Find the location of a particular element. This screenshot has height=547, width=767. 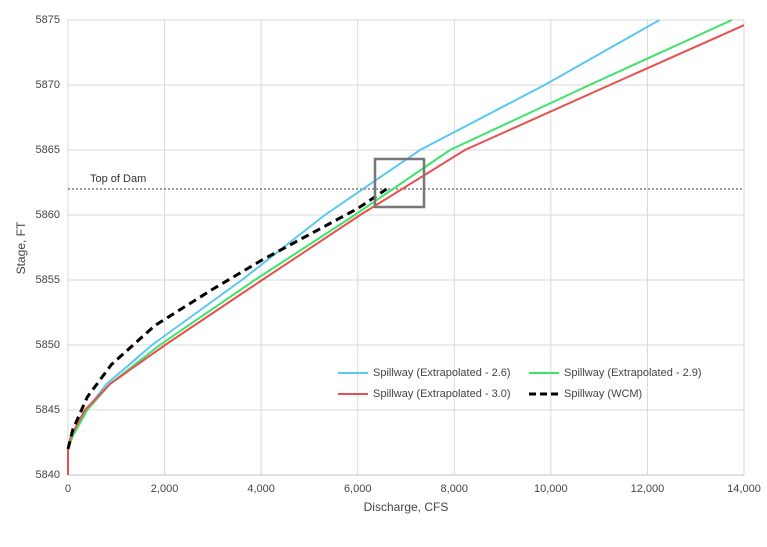

y-tick-label: 5840 is located at coordinates (48, 475).